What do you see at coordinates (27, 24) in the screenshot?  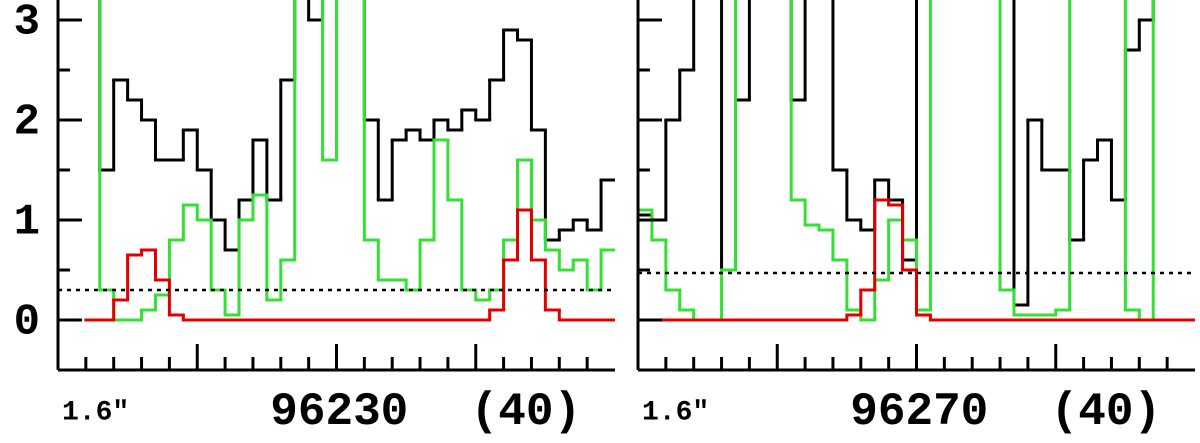 I see `y-tick-label: 3` at bounding box center [27, 24].